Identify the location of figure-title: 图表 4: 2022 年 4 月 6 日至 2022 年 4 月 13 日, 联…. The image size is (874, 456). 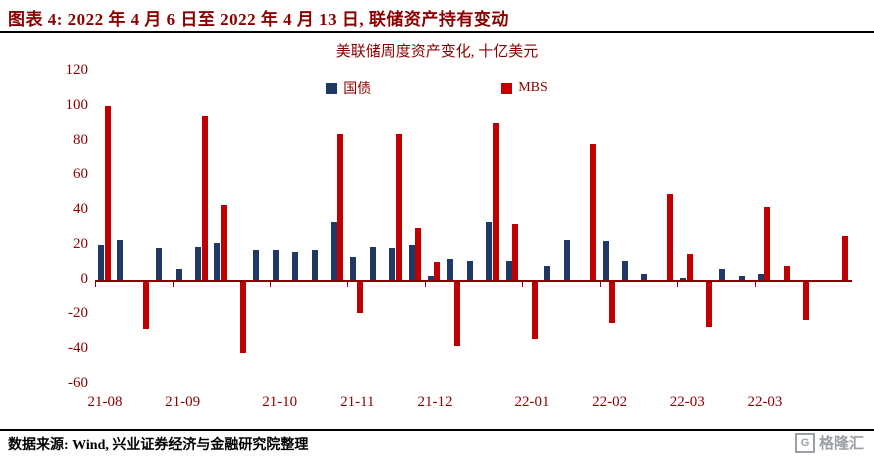
(258, 19).